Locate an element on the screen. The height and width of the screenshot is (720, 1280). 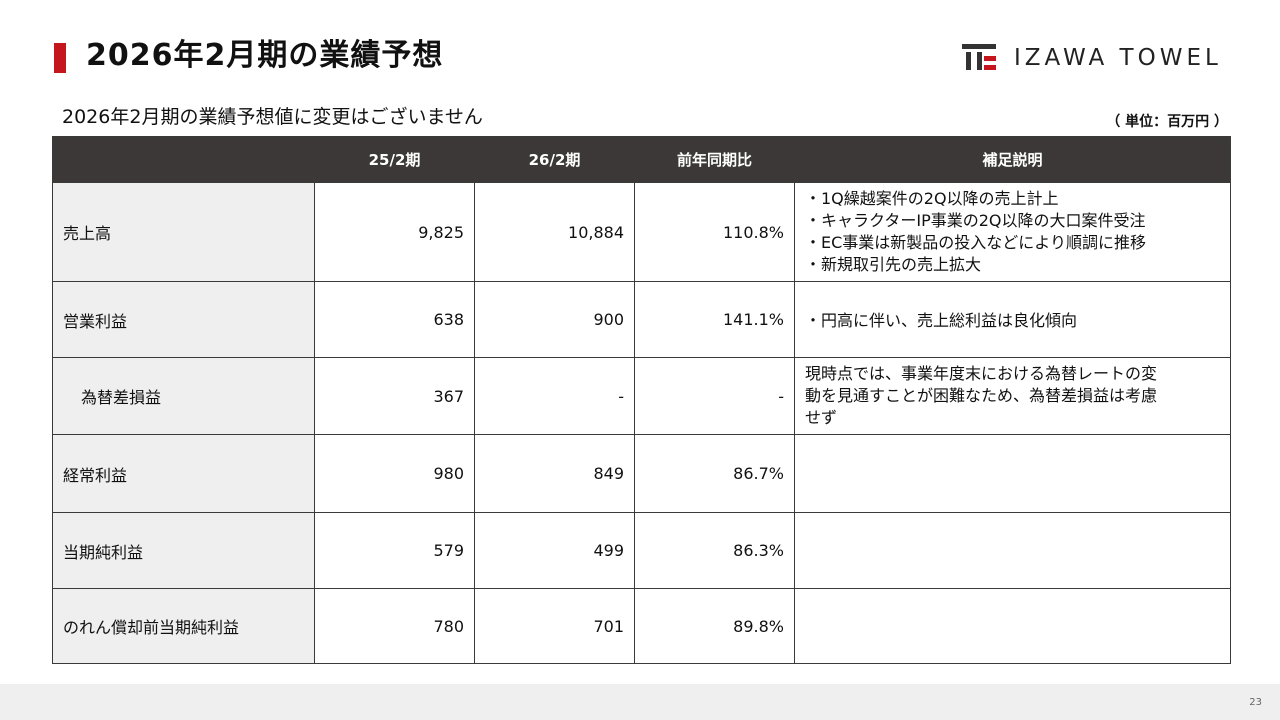
cell-note: ・円高に伴い、売上総利益は良化傾向 is located at coordinates (1012, 319).